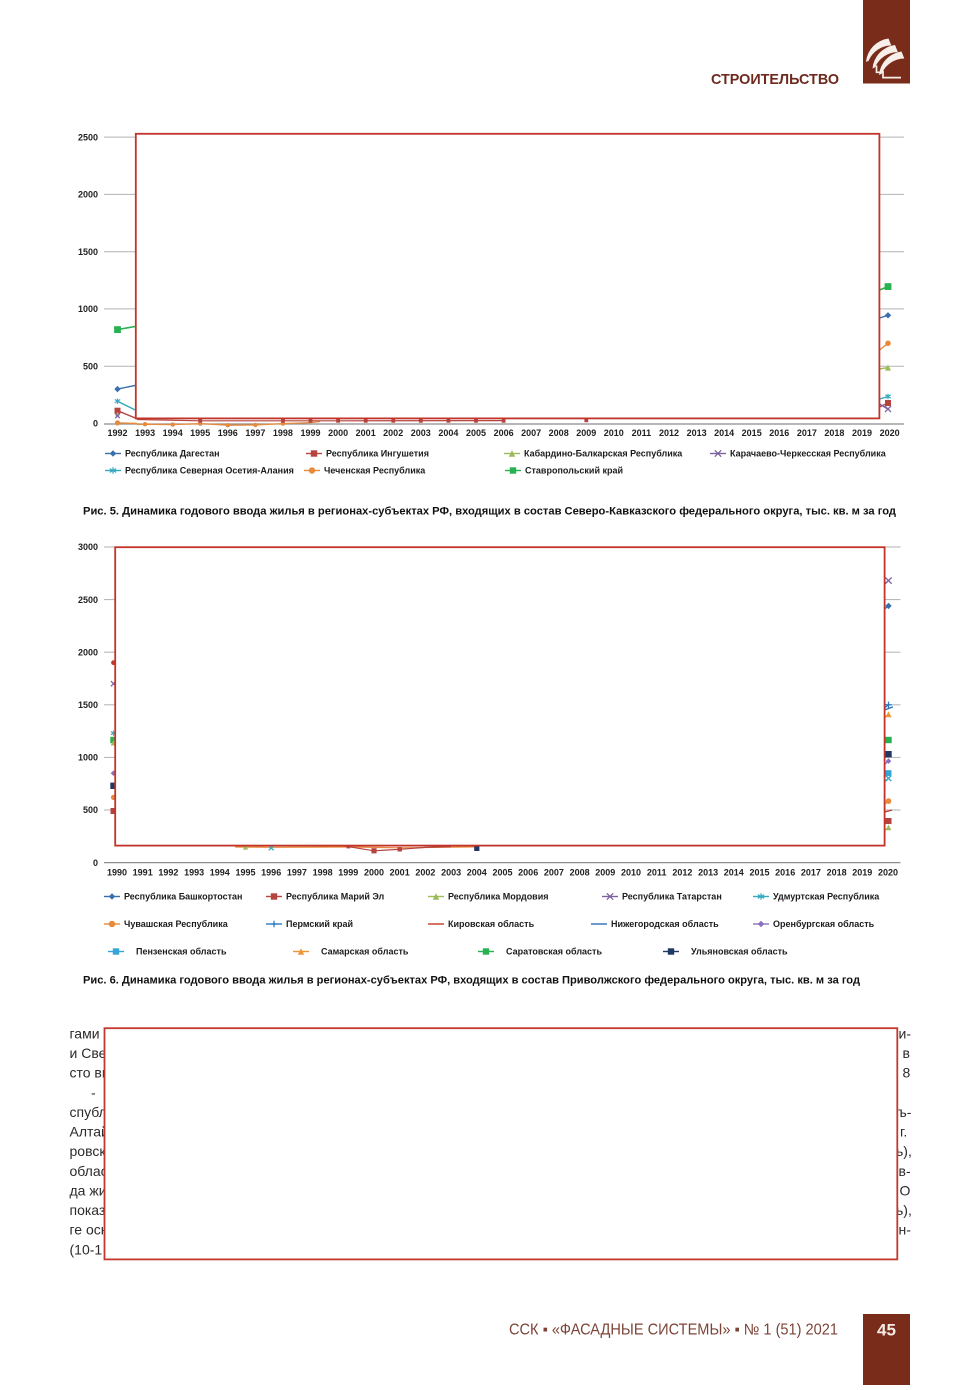 The width and height of the screenshot is (980, 1390). Describe the element at coordinates (176, 924) in the screenshot. I see `svg-text: Чувашская Республика` at that location.